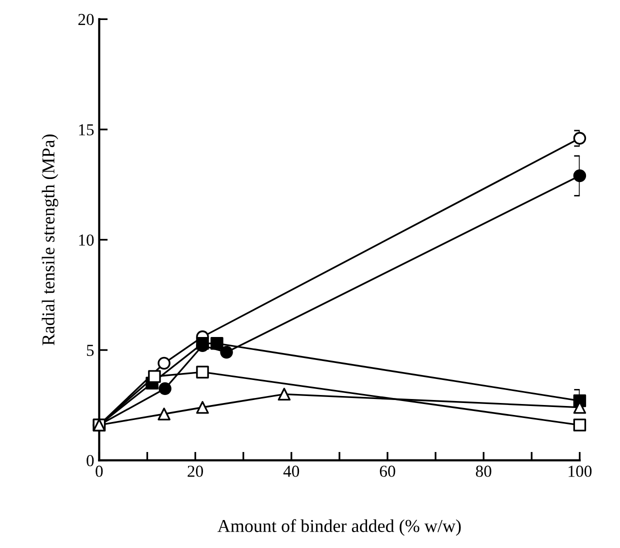  What do you see at coordinates (90, 350) in the screenshot?
I see `y-tick-label: 5` at bounding box center [90, 350].